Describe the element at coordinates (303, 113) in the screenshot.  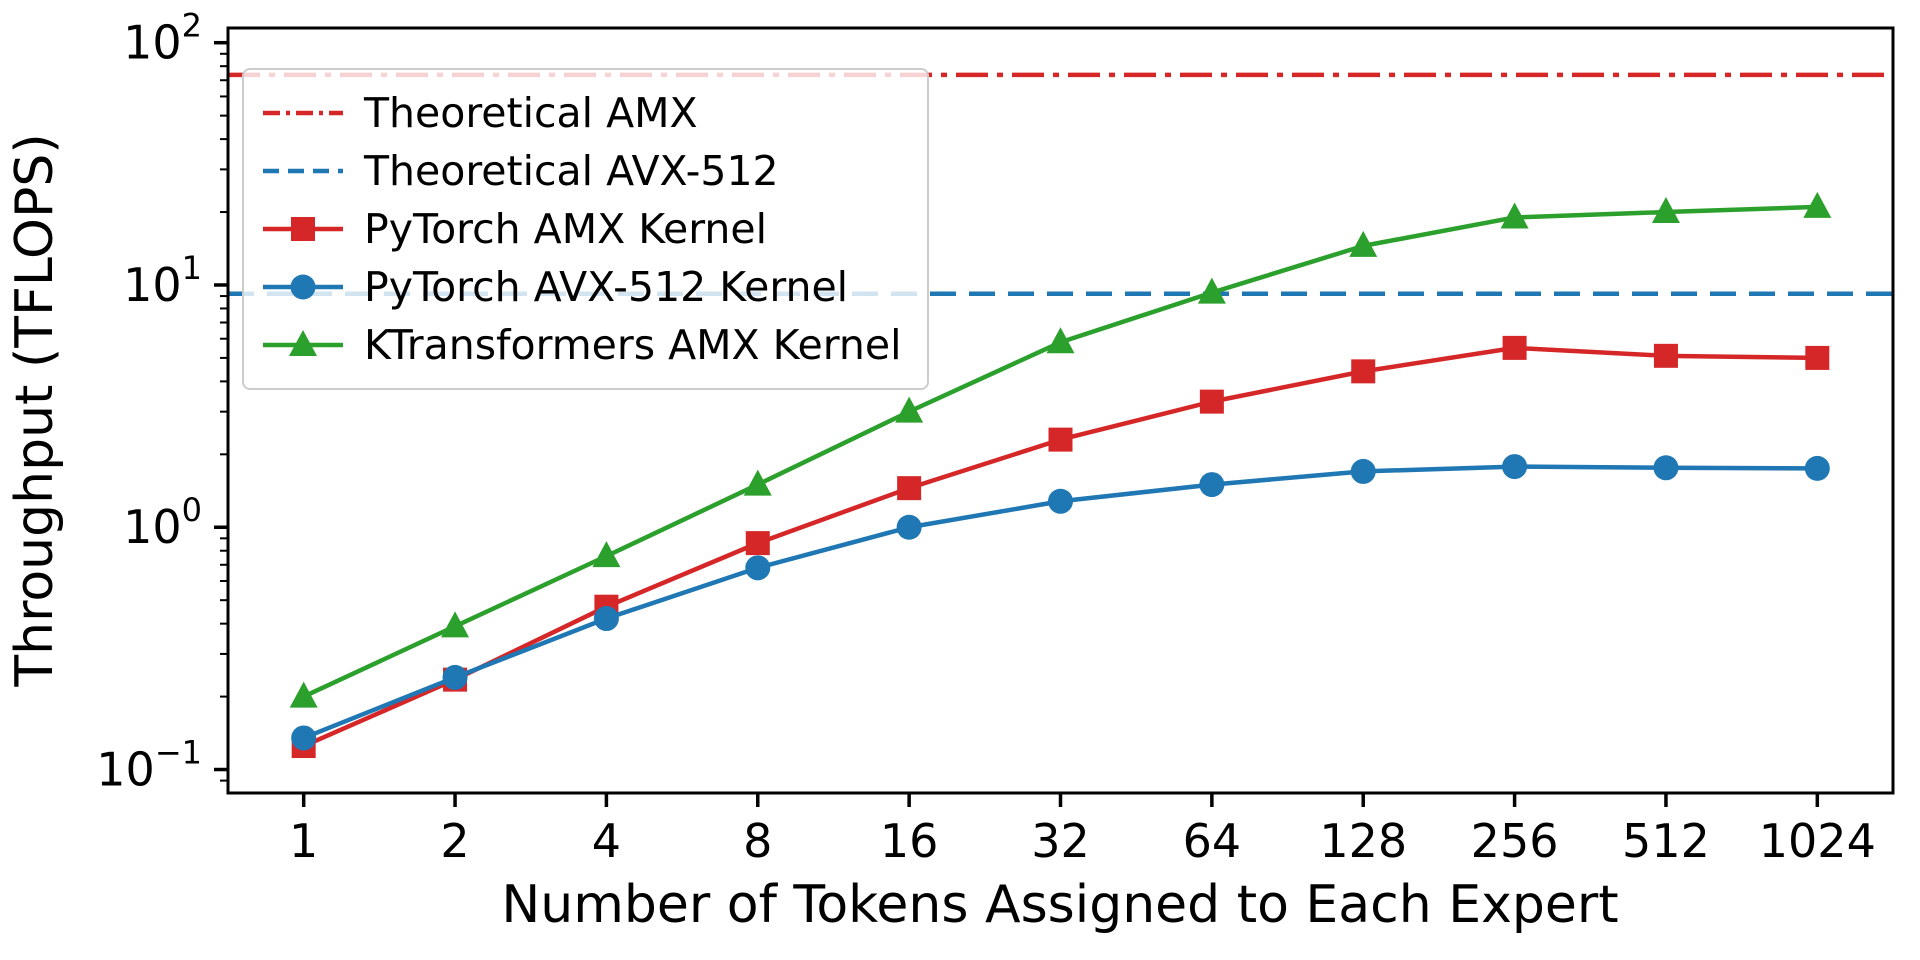
I see `legend-swatch-dashdot-line` at that location.